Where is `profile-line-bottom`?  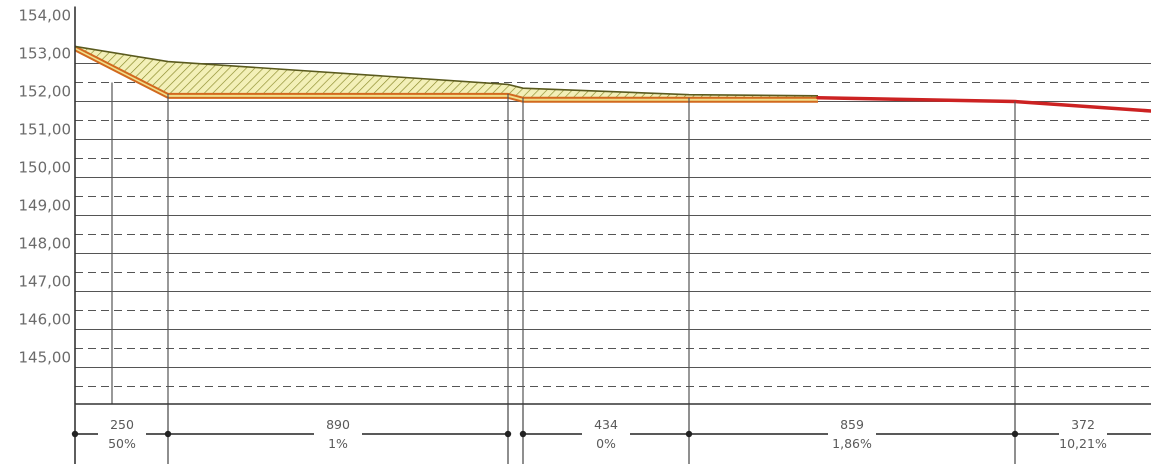 profile-line-bottom is located at coordinates (446, 76).